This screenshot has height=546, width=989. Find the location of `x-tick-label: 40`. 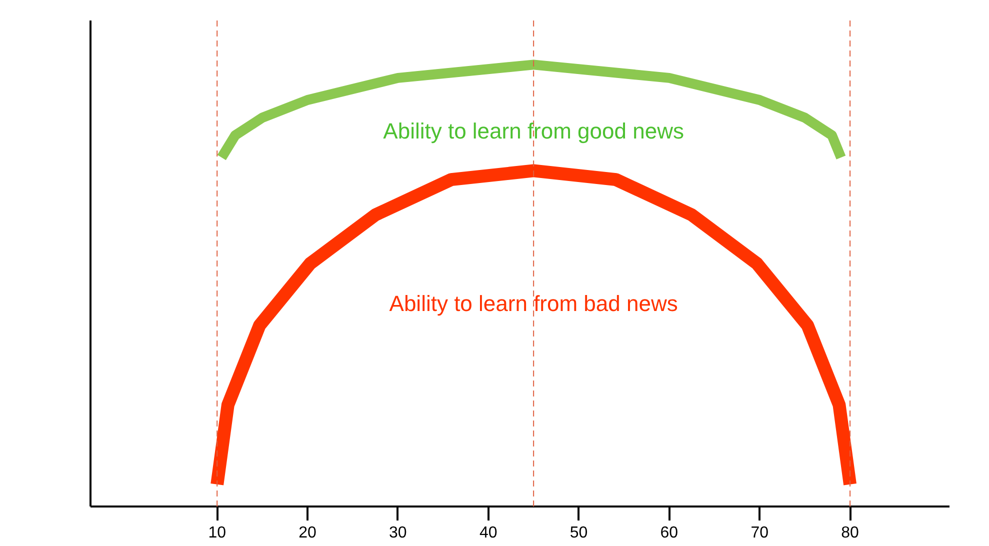

x-tick-label: 40 is located at coordinates (488, 533).